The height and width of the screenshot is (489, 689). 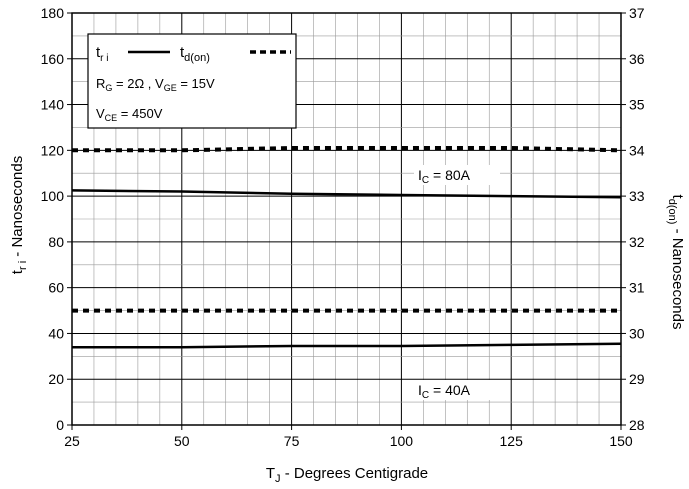 What do you see at coordinates (53, 13) in the screenshot?
I see `y-left-tick-label: 180` at bounding box center [53, 13].